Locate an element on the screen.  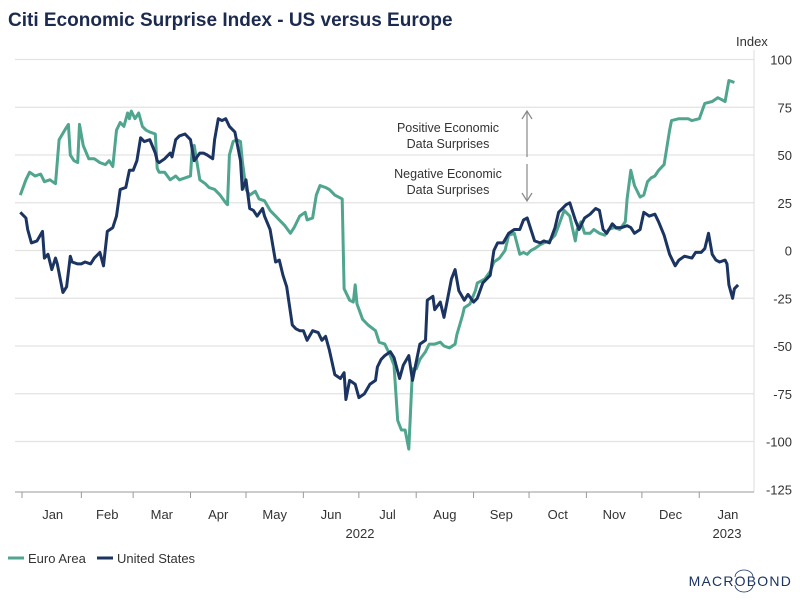
legend: Euro Area United States is located at coordinates (102, 558).